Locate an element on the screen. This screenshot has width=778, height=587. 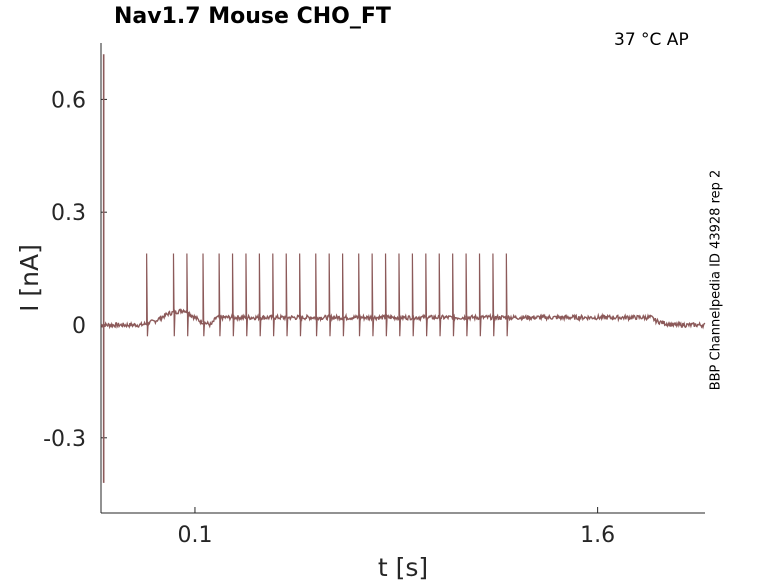
x-axis-label: t [s] is located at coordinates (403, 567).